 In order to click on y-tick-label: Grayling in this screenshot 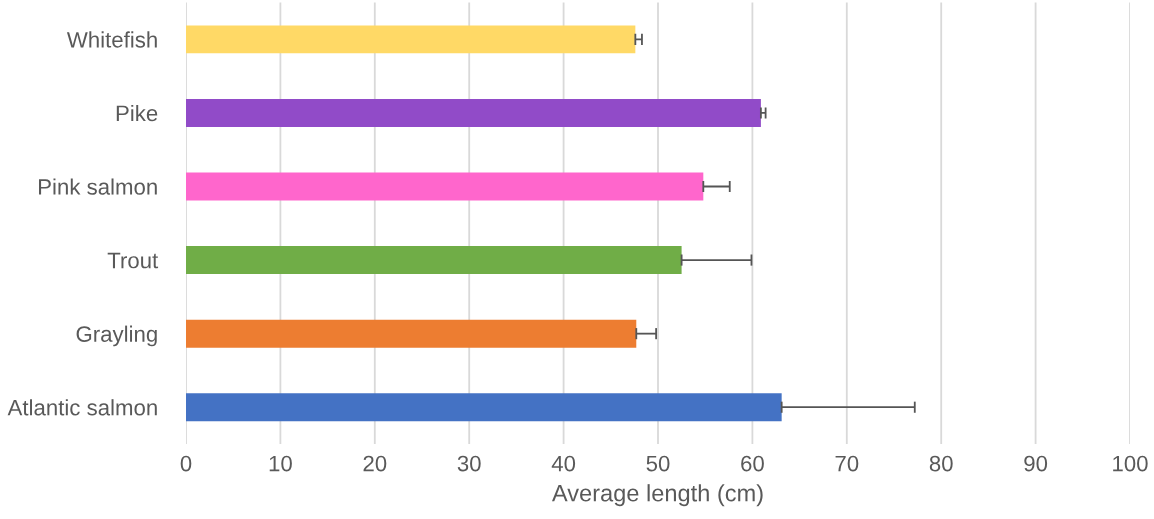, I will do `click(116, 336)`.